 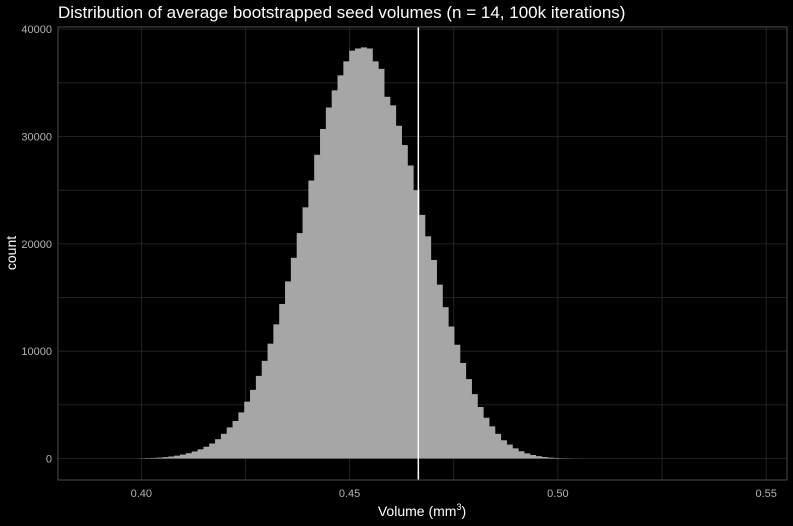 I want to click on y-tick-label: 20000, so click(x=36, y=245).